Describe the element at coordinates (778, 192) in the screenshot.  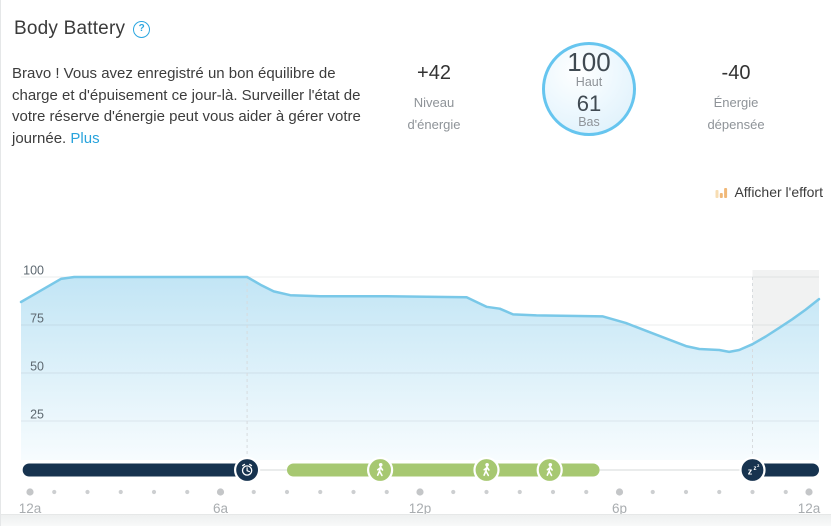
I see `show-effort-label: Afficher l'effort` at that location.